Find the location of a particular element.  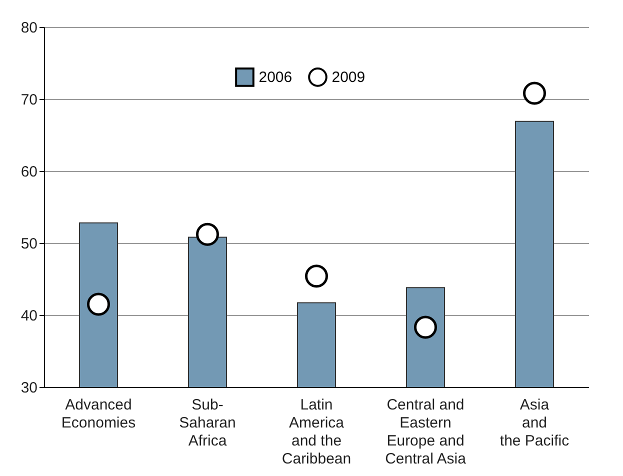

x-tick-label: Sub- Saharan Africa is located at coordinates (207, 423).